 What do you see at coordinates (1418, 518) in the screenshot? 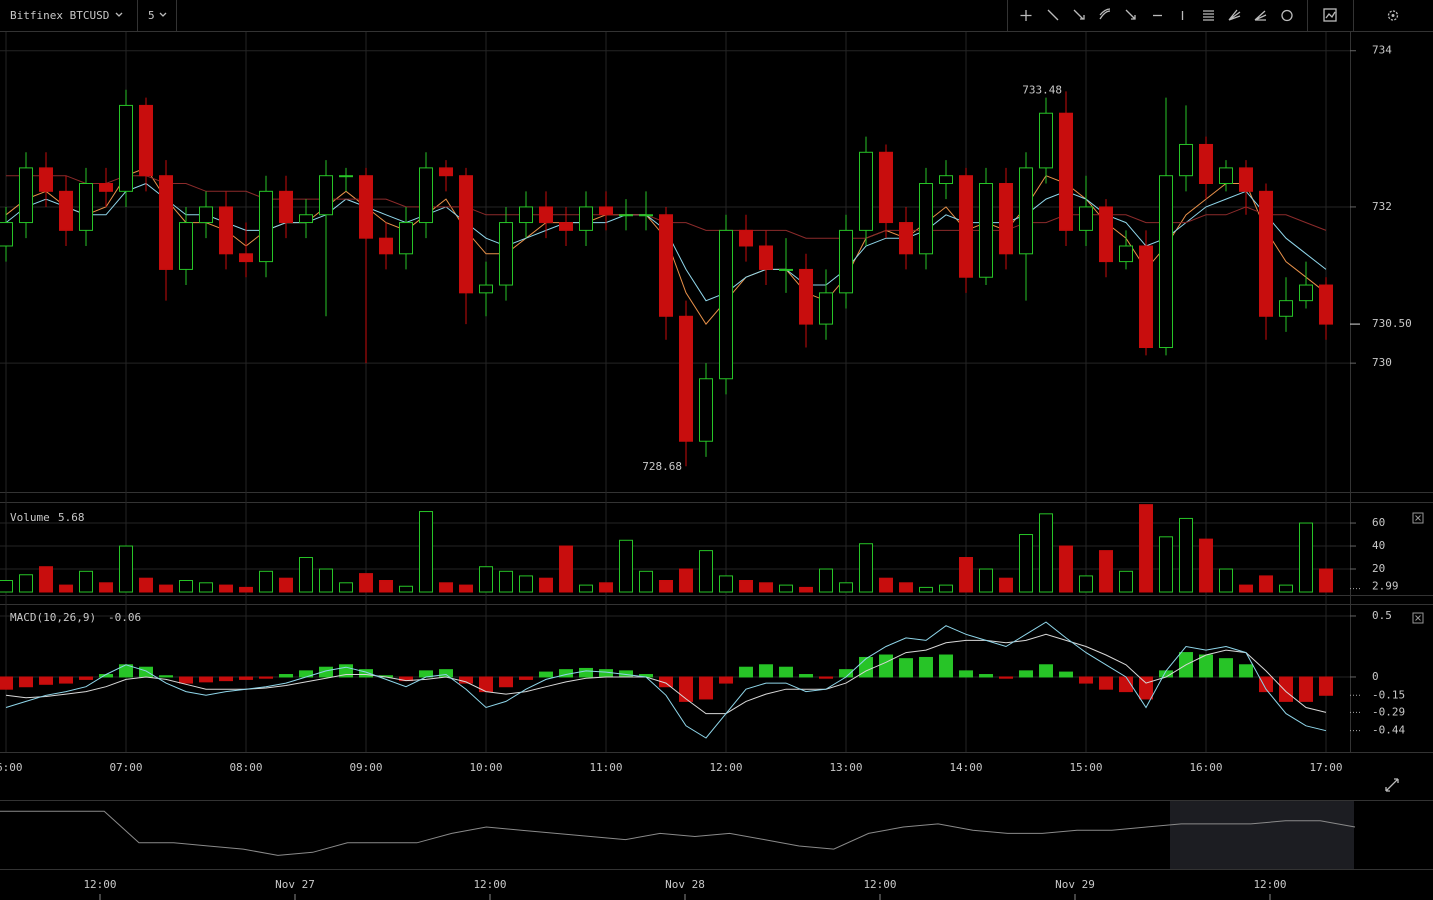
I see `close-volume-button` at bounding box center [1418, 518].